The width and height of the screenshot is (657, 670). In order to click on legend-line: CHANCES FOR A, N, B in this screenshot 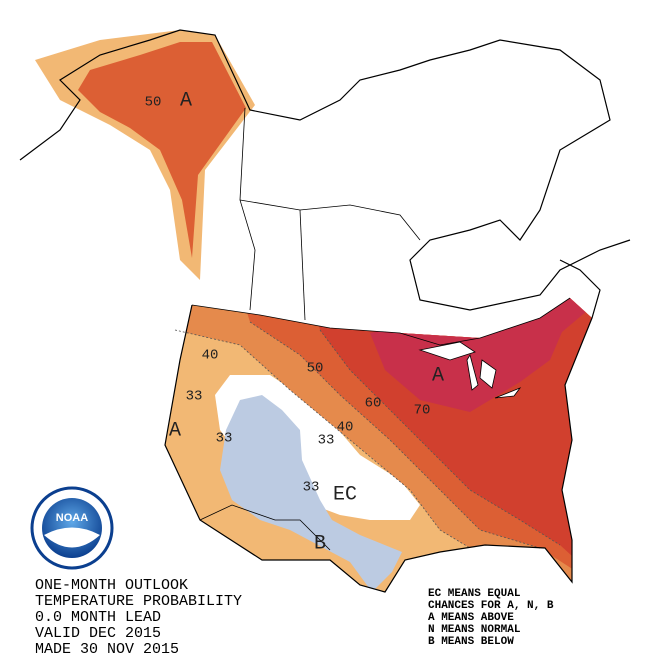, I will do `click(491, 606)`.